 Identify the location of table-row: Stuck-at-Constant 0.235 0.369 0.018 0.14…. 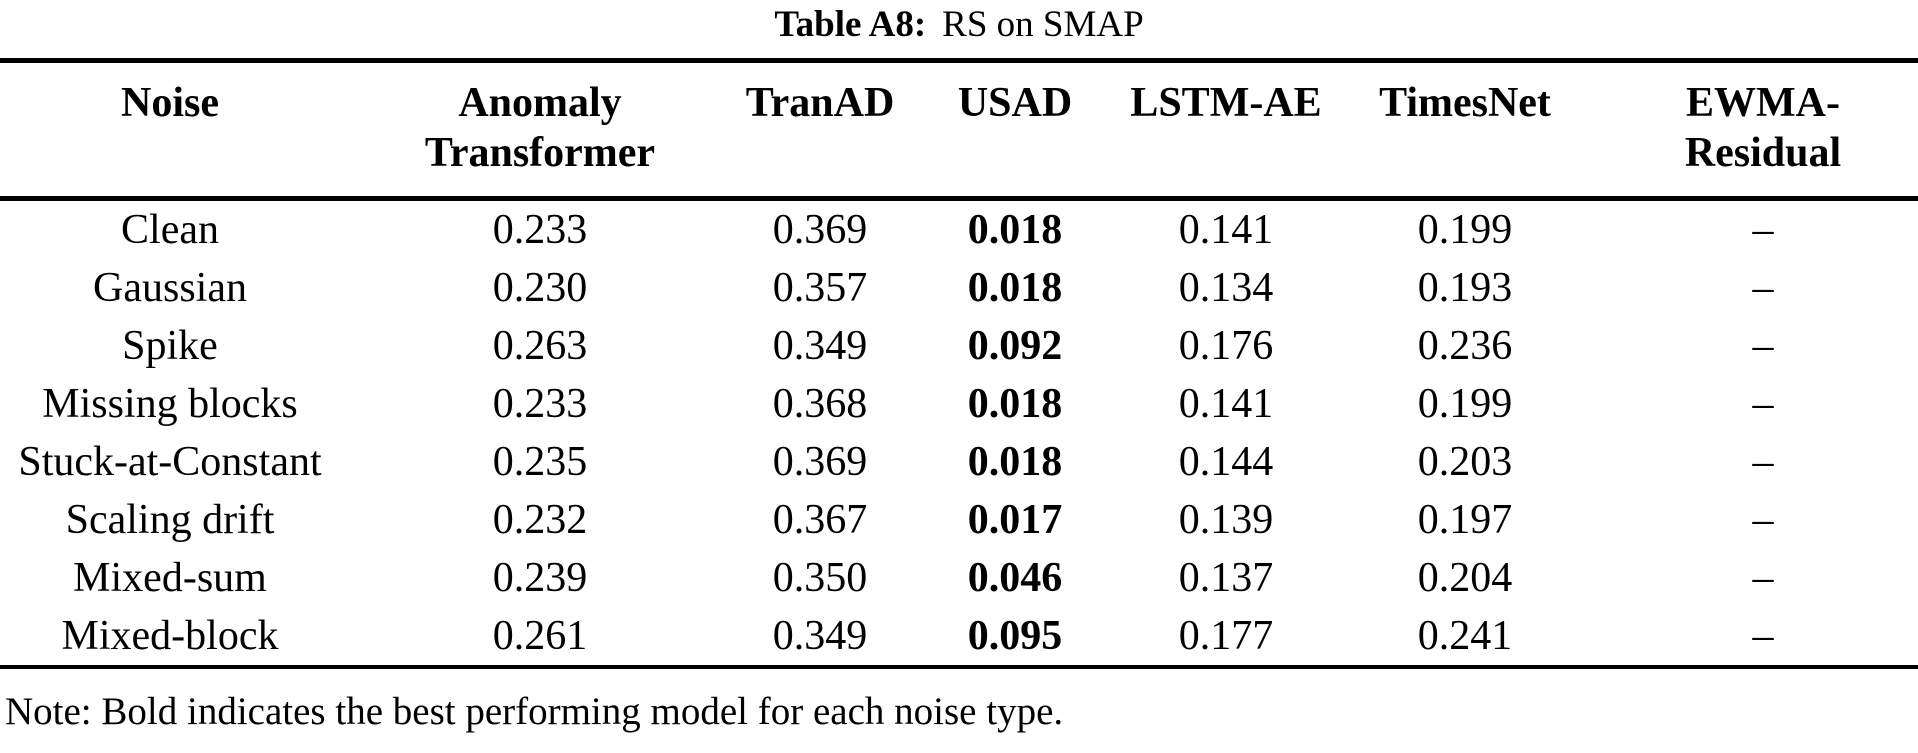
(959, 462).